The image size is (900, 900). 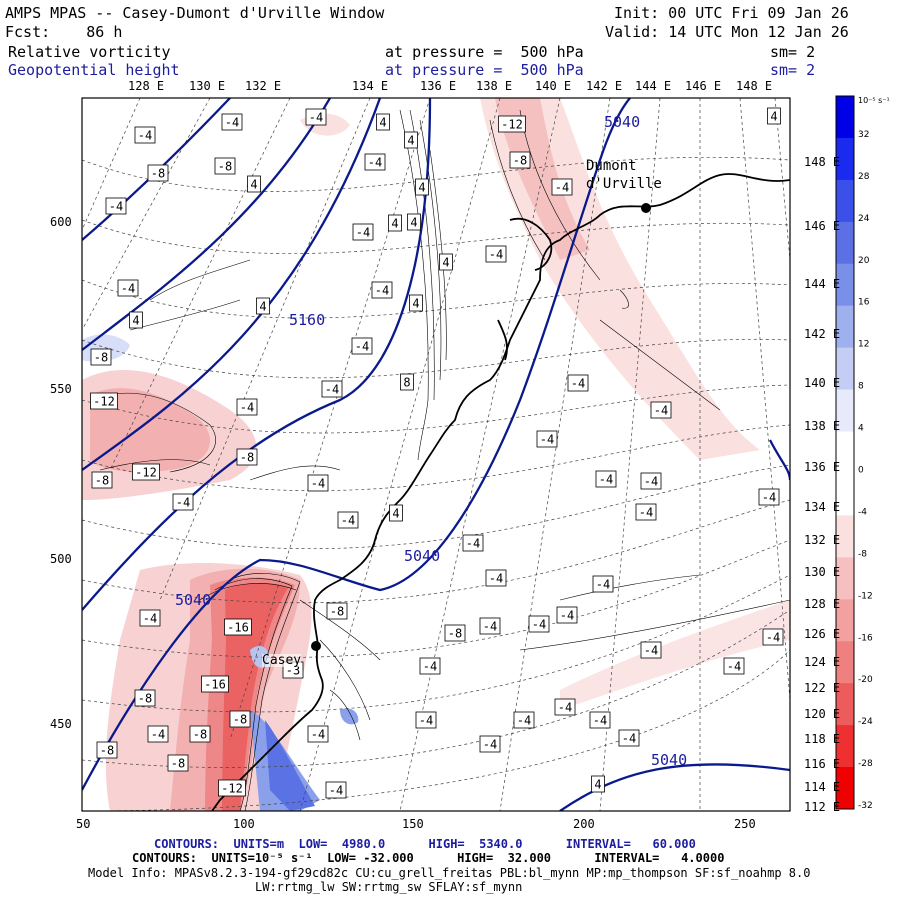 I want to click on init-time: Init: 00 UTC Fri 09 Jan 26, so click(x=731, y=13).